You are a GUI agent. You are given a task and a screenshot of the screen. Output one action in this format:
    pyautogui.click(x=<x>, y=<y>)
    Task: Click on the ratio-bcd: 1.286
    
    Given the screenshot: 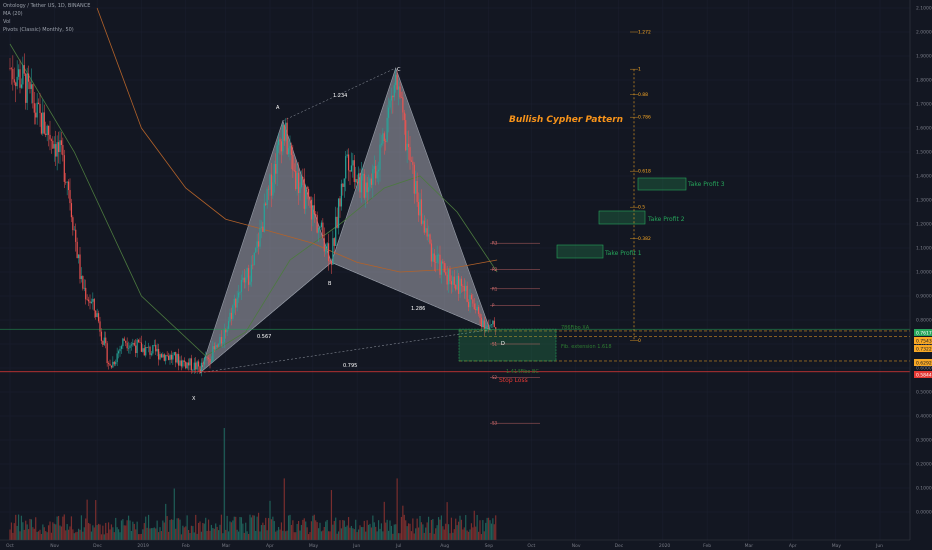 What is the action you would take?
    pyautogui.click(x=418, y=309)
    